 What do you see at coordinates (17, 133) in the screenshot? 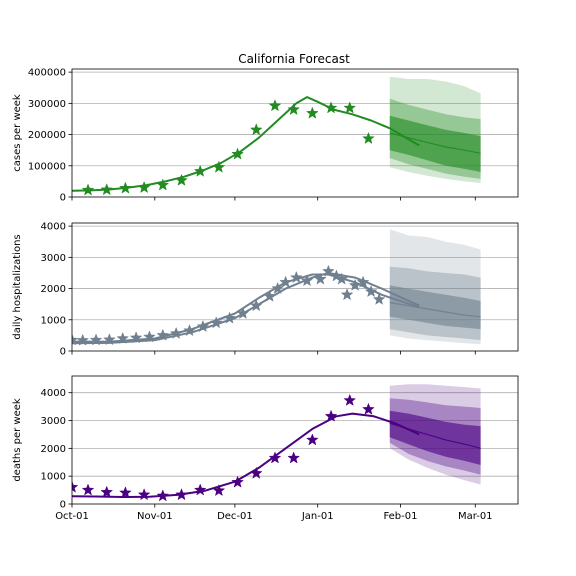
I see `y-axis-label: cases per week` at bounding box center [17, 133].